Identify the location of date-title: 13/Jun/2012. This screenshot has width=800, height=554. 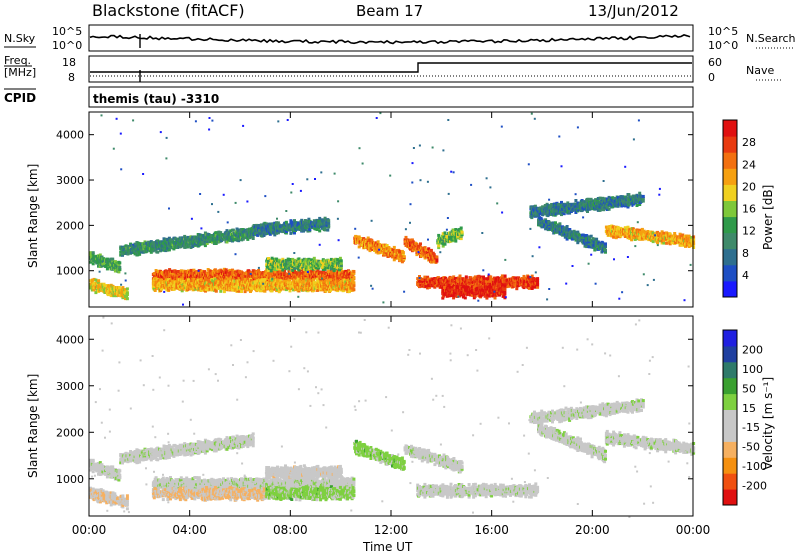
(633, 11).